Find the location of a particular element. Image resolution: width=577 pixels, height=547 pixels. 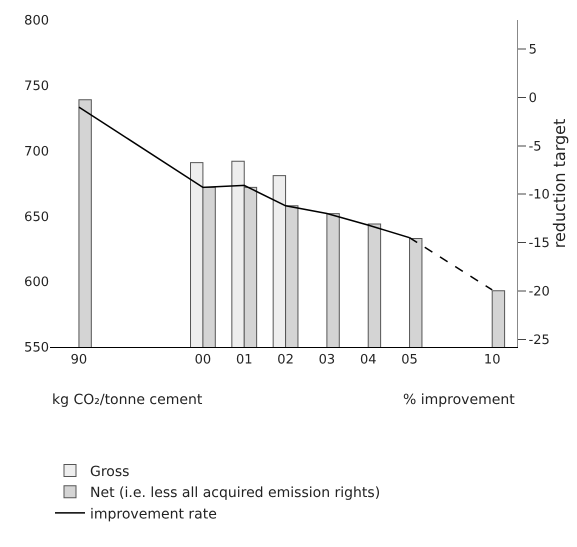

y-tick-label: 600 is located at coordinates (36, 282).